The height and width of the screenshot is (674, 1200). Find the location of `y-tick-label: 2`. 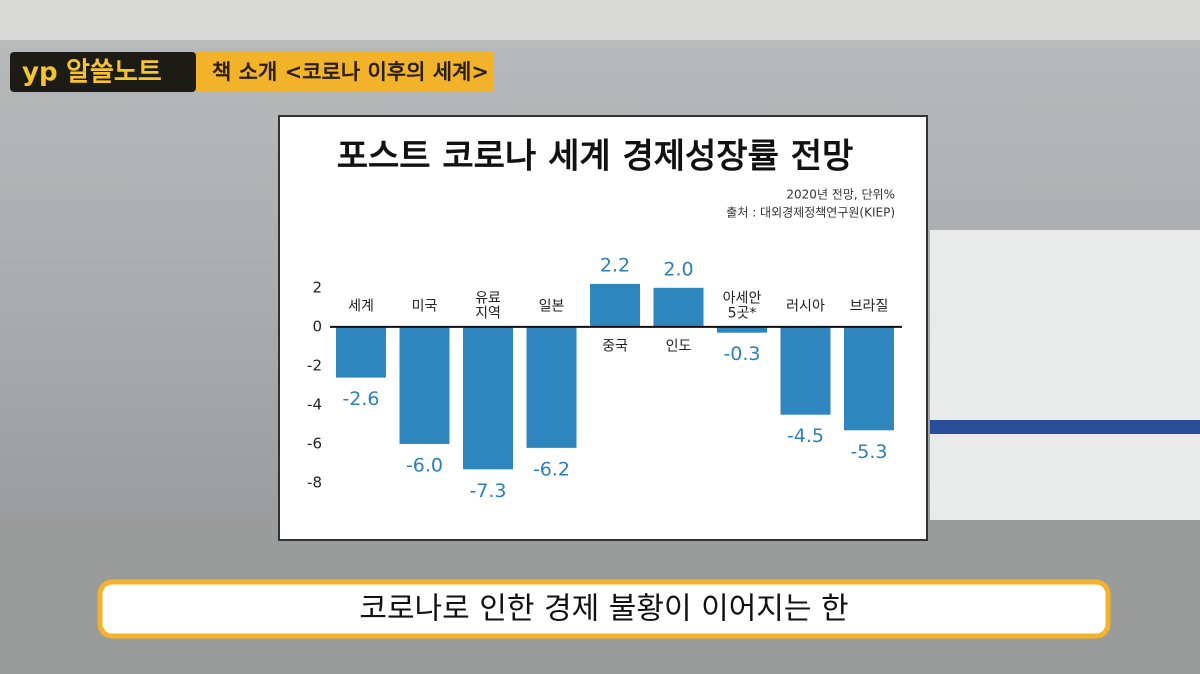

y-tick-label: 2 is located at coordinates (317, 287).